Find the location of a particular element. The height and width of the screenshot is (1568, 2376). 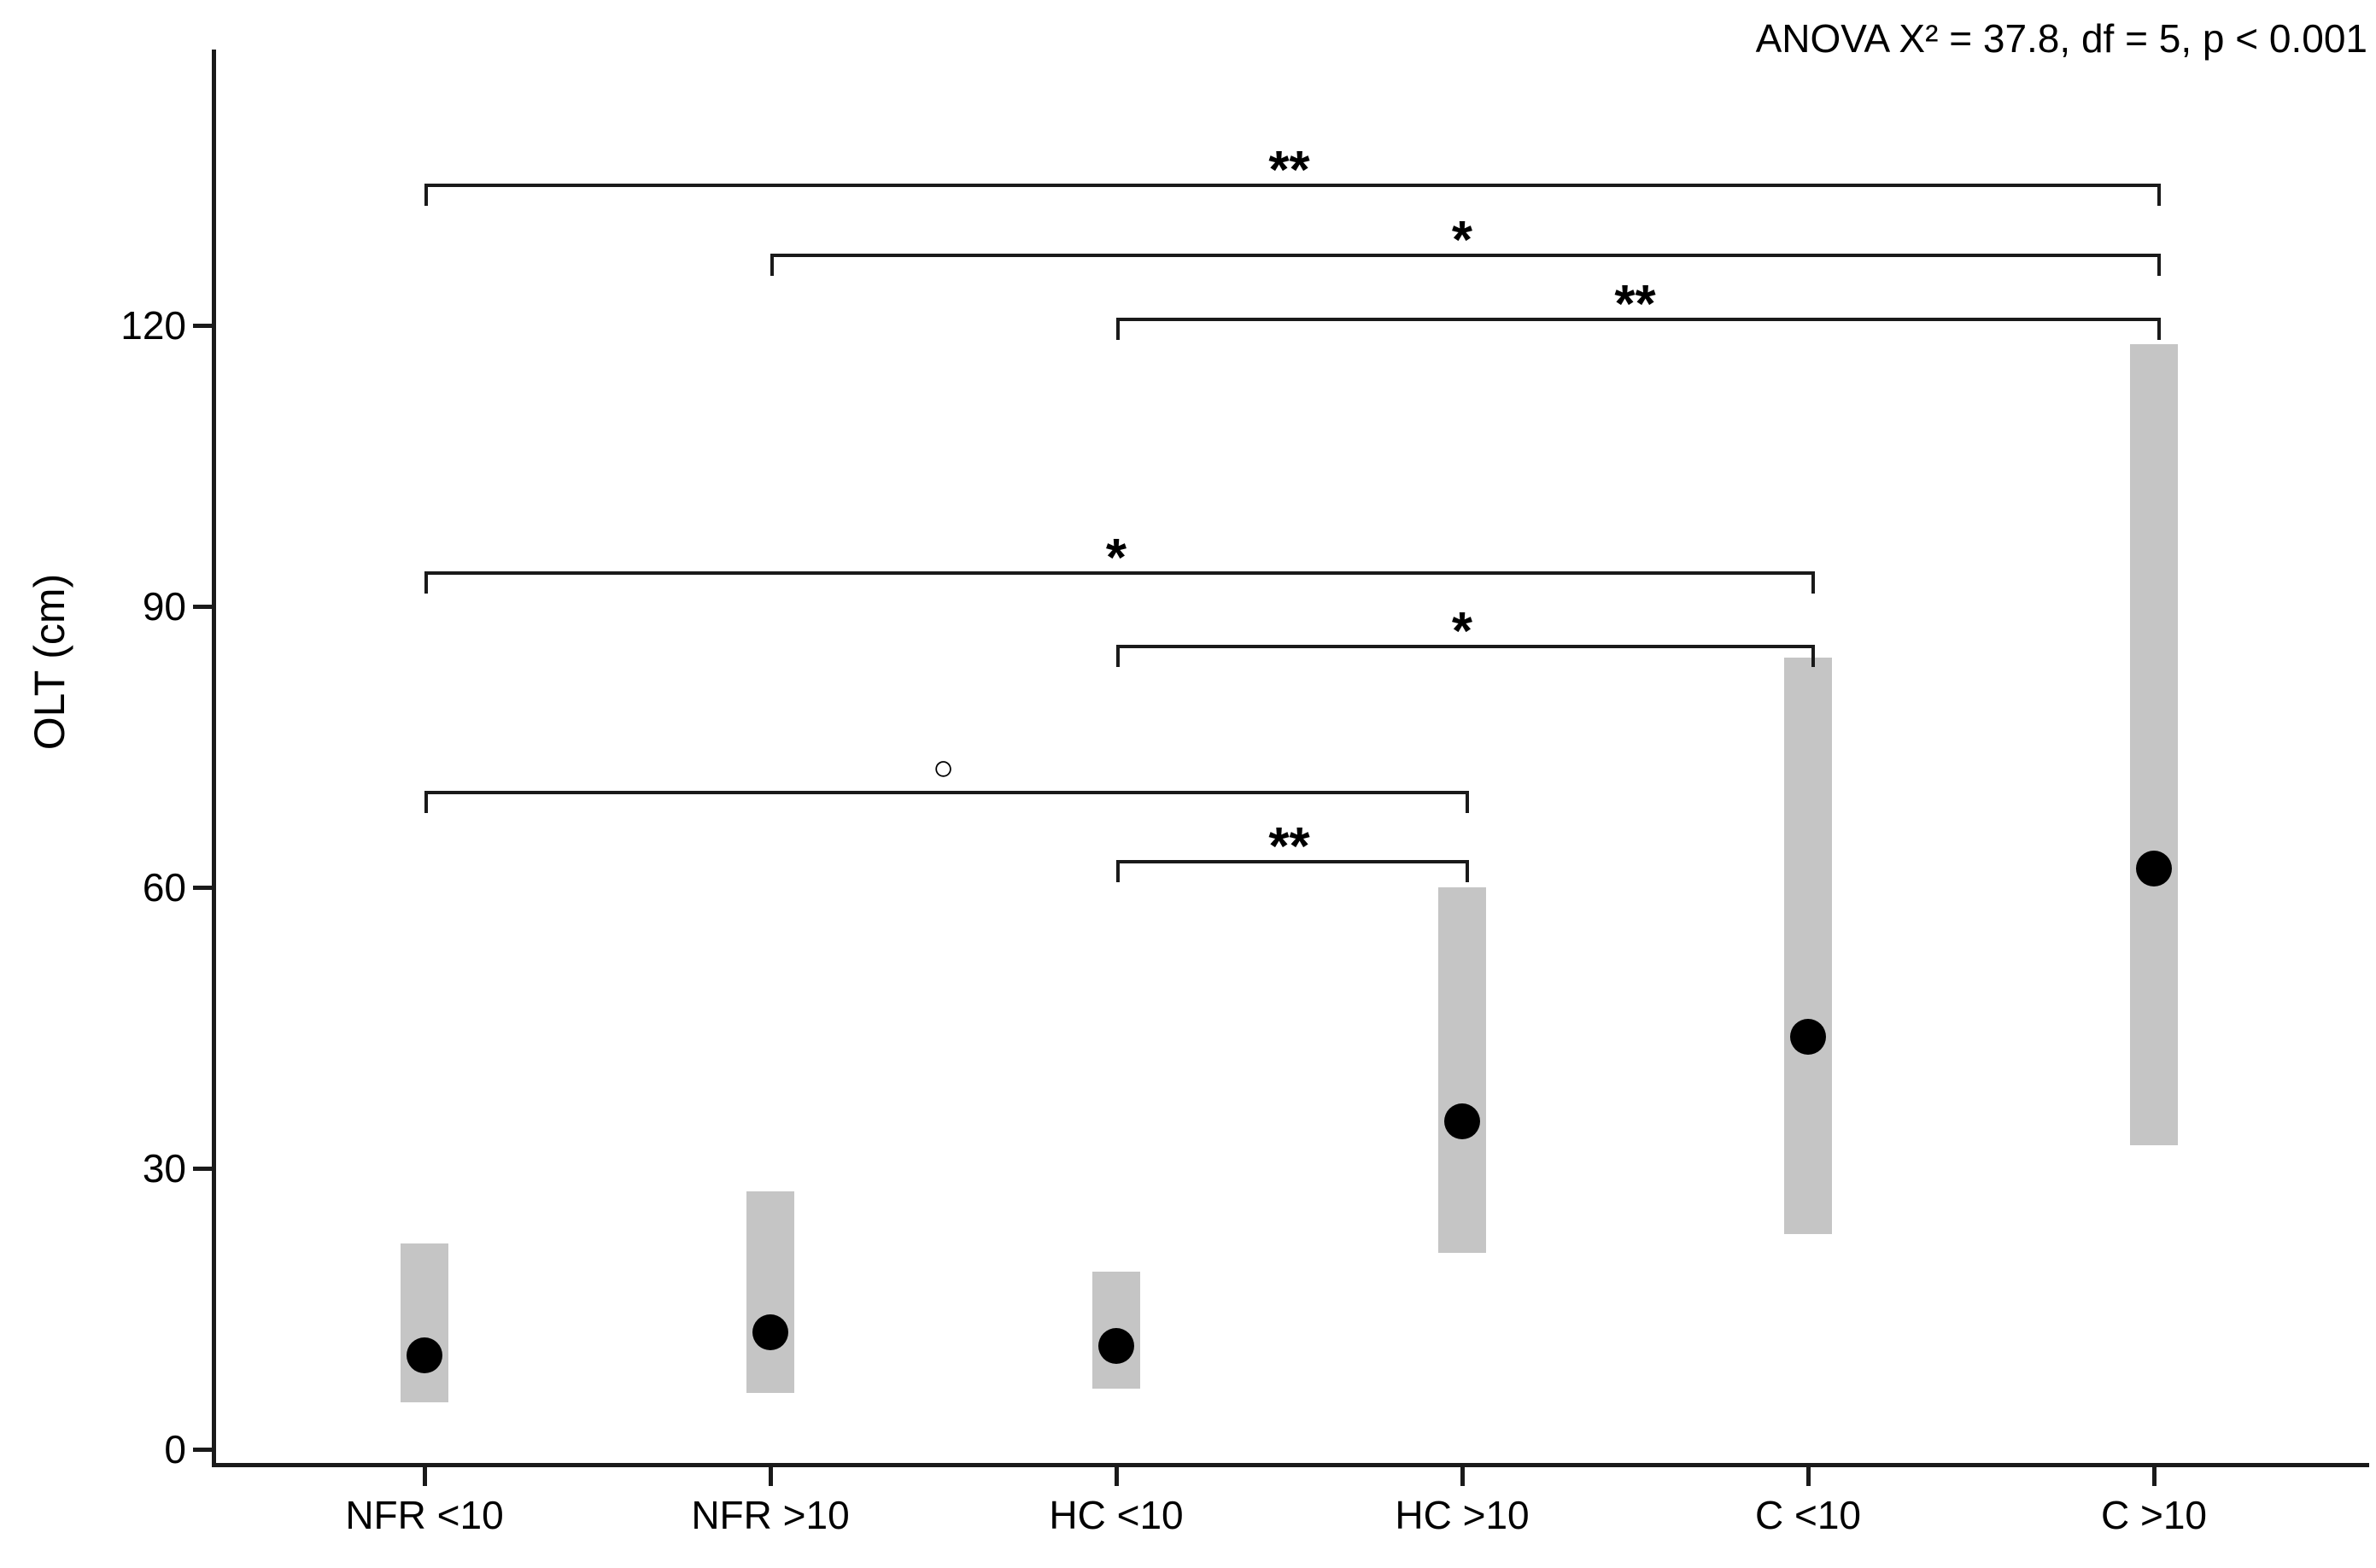

y-tick-label: 90 is located at coordinates (164, 606).